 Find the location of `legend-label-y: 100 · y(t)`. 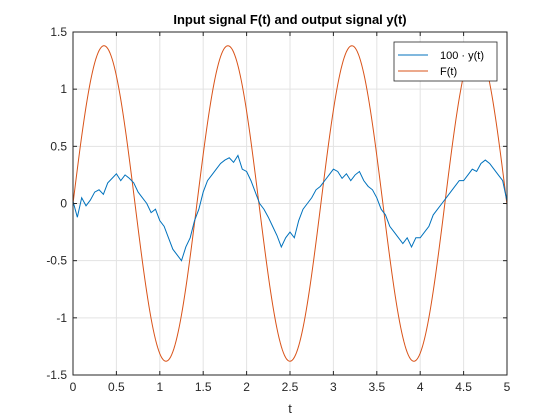

legend-label-y: 100 · y(t) is located at coordinates (462, 56).